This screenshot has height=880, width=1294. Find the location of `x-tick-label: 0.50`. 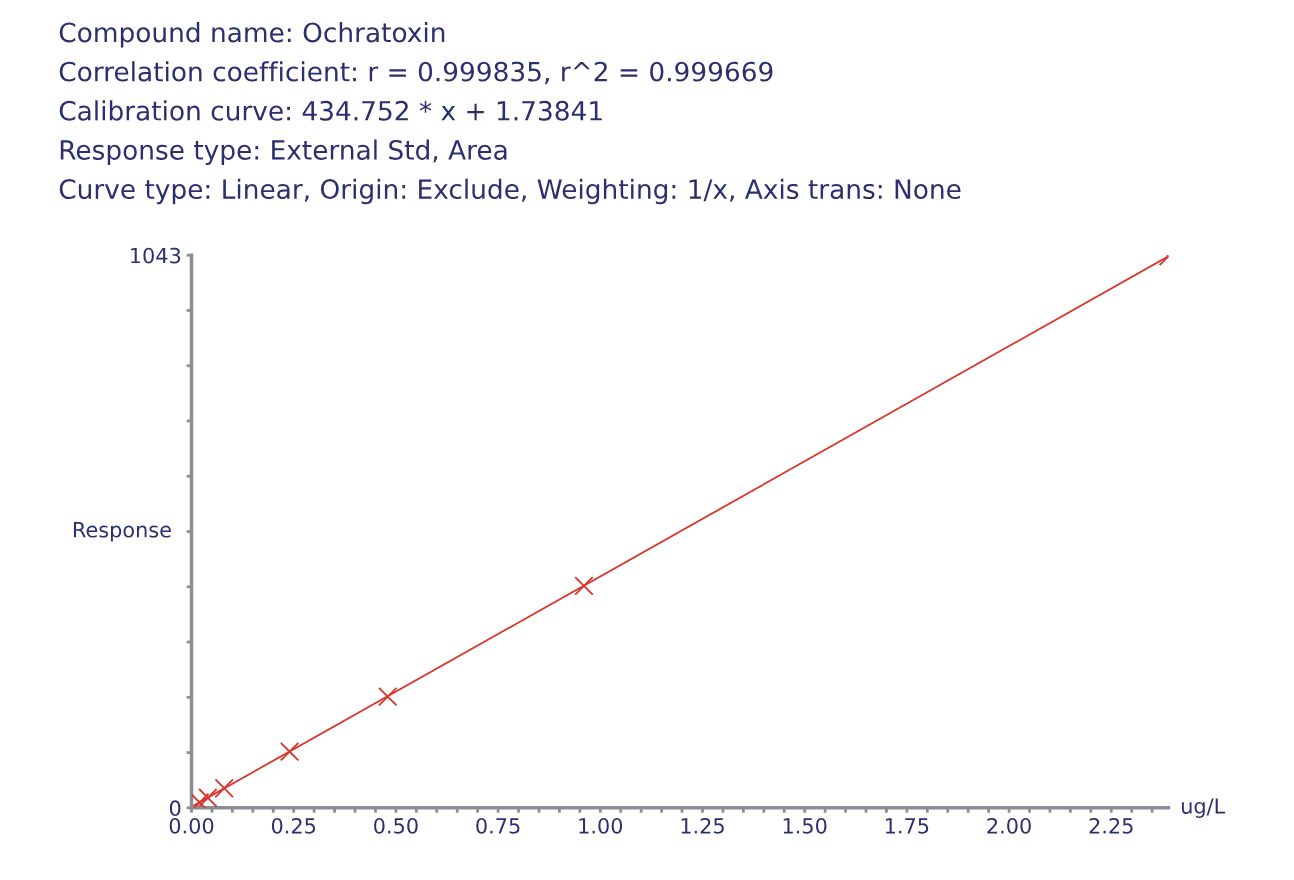

x-tick-label: 0.50 is located at coordinates (396, 825).